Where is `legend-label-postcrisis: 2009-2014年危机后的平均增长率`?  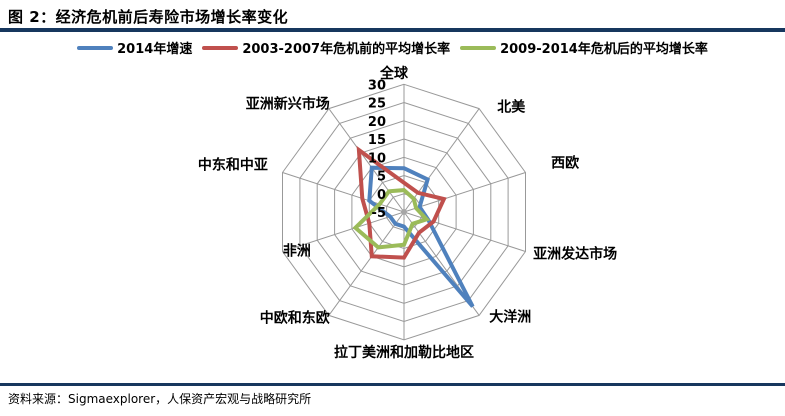
legend-label-postcrisis: 2009-2014年危机后的平均增长率 is located at coordinates (604, 49).